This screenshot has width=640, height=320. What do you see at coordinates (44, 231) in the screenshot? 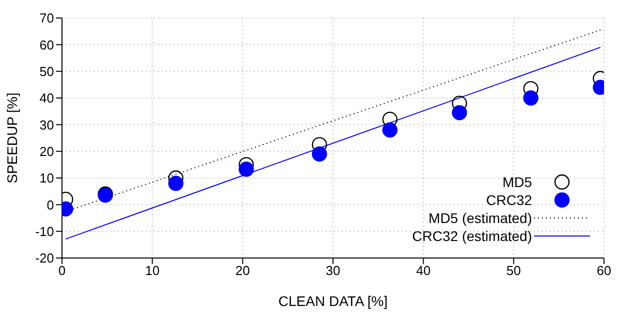
I see `y-tick-label: -10` at bounding box center [44, 231].